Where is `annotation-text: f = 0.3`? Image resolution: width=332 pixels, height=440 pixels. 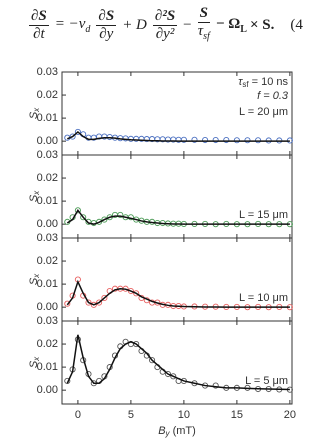
annotation-text: f = 0.3 is located at coordinates (273, 96).